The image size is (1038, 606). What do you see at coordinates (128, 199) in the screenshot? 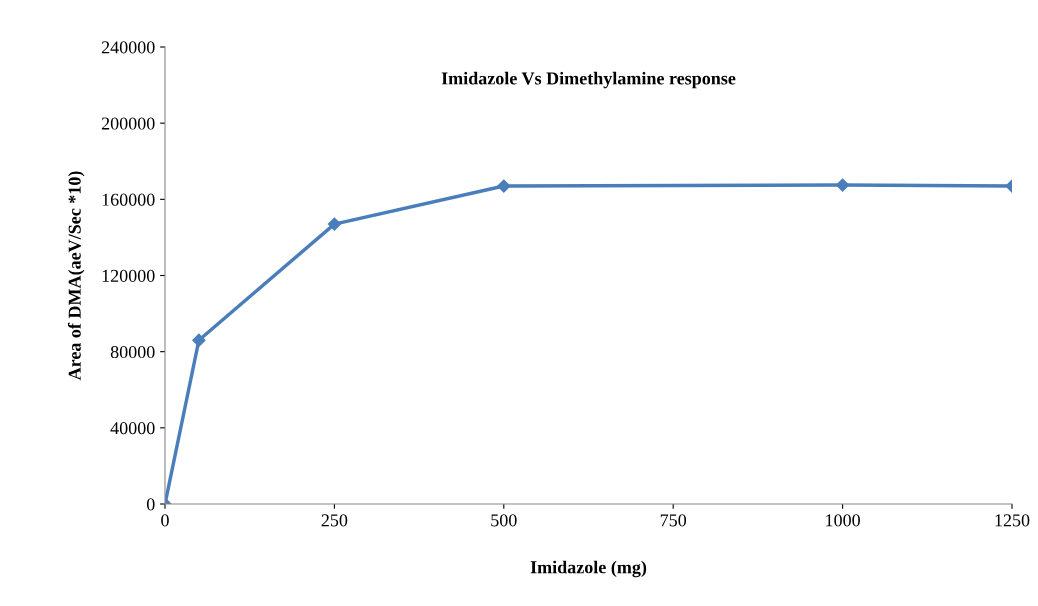
I see `y-tick-label: 160000` at bounding box center [128, 199].